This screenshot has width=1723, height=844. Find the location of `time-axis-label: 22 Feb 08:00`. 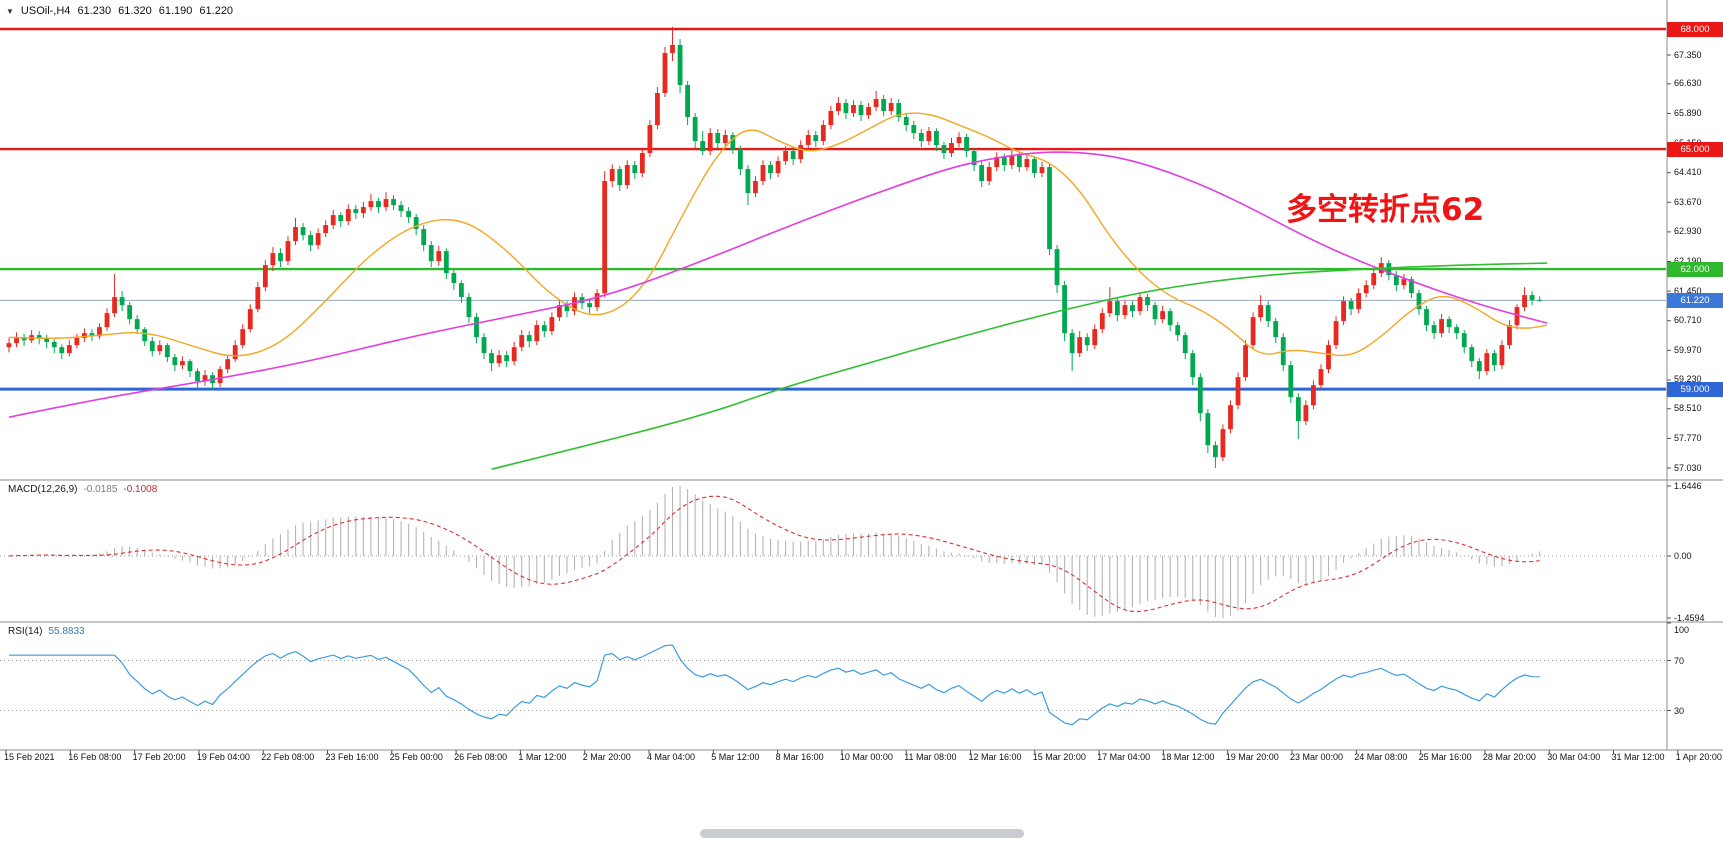

time-axis-label: 22 Feb 08:00 is located at coordinates (288, 757).